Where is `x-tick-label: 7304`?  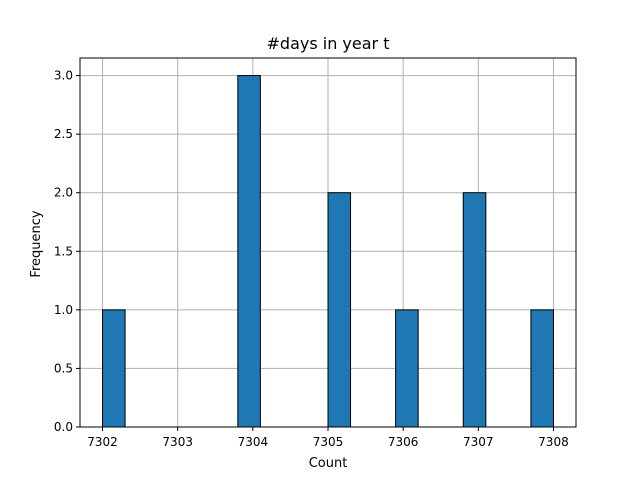
x-tick-label: 7304 is located at coordinates (253, 442).